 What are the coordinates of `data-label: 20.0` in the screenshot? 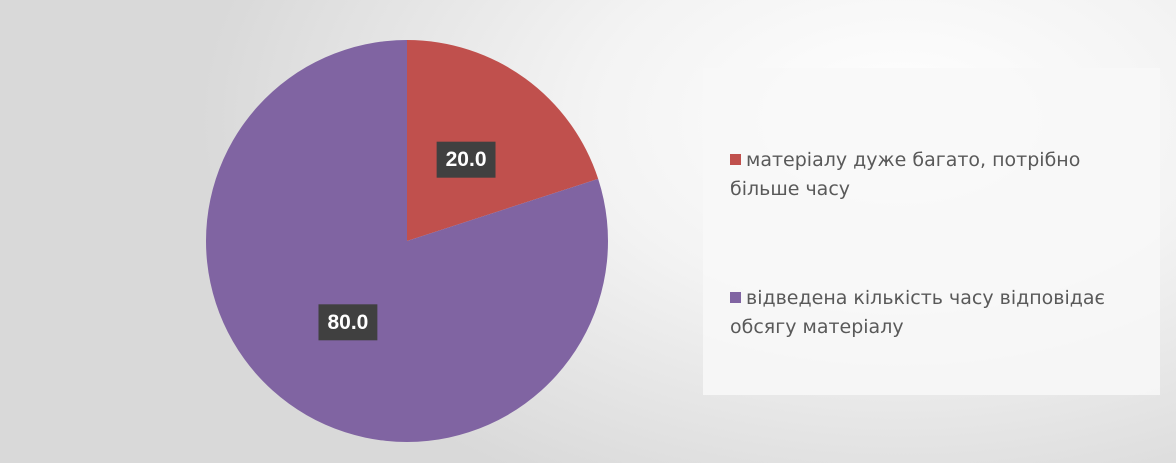 It's located at (466, 159).